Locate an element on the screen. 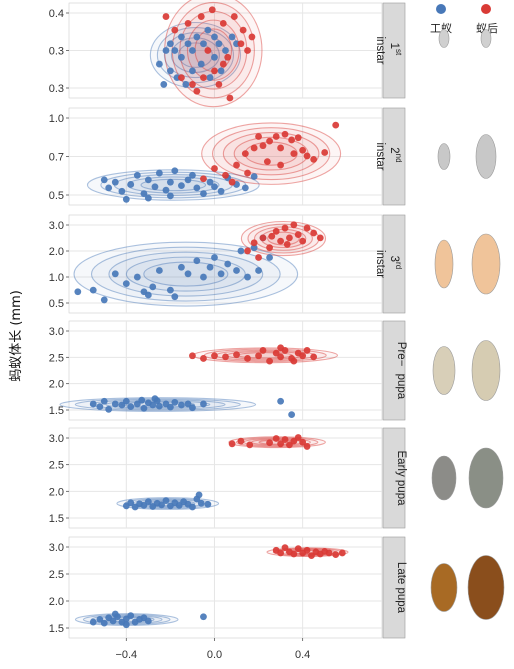  specimen-illustrations is located at coordinates (467, 324).